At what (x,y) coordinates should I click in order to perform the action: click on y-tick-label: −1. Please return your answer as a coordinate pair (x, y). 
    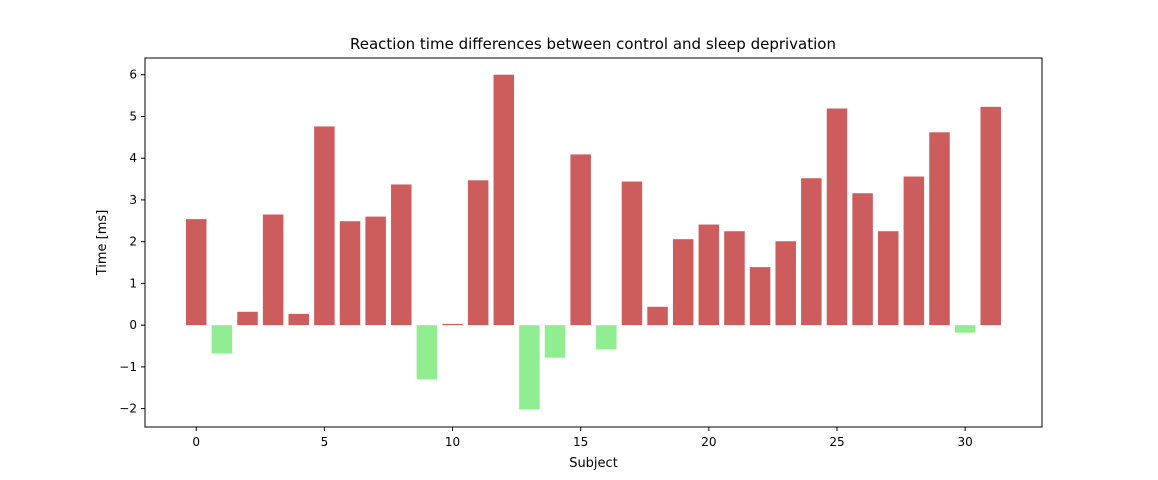
    Looking at the image, I should click on (128, 367).